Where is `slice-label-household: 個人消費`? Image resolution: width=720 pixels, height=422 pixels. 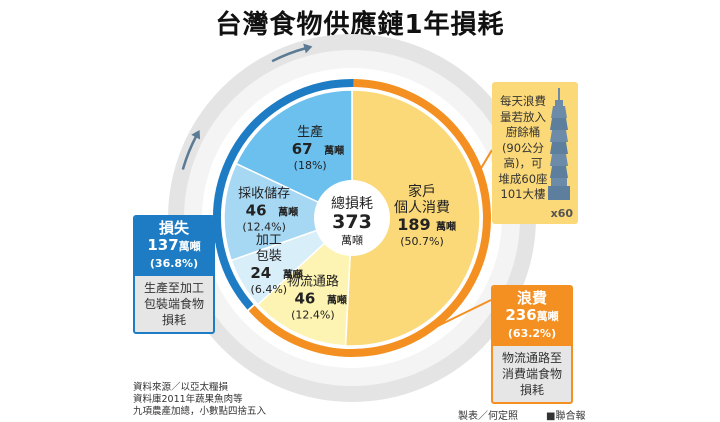
slice-label-household: 個人消費 is located at coordinates (422, 208).